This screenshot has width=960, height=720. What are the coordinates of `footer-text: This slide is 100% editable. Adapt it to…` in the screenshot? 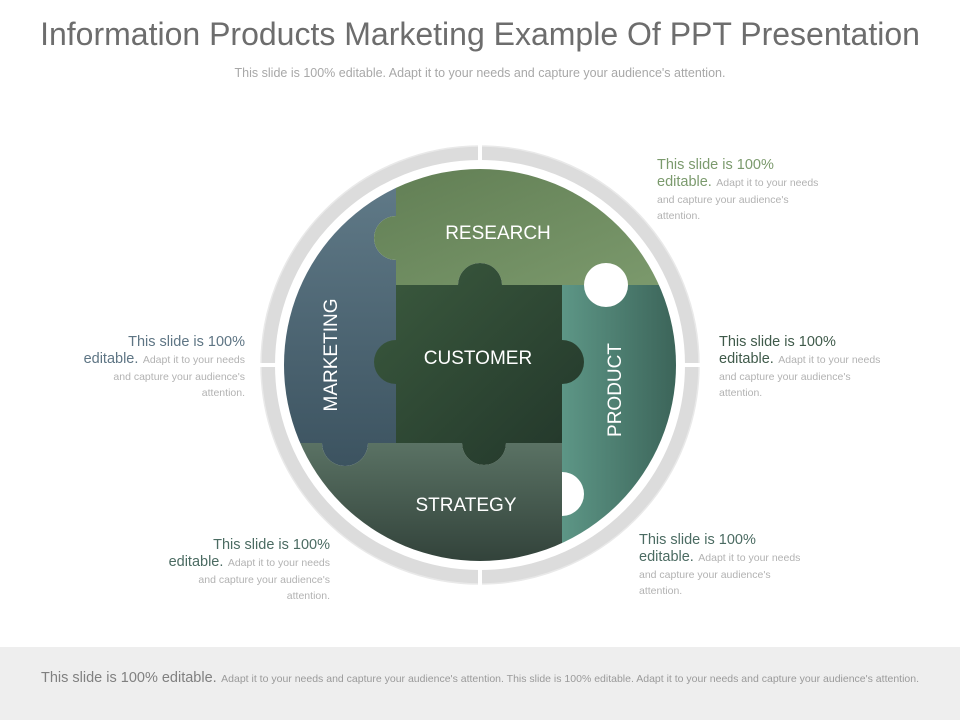 It's located at (480, 678).